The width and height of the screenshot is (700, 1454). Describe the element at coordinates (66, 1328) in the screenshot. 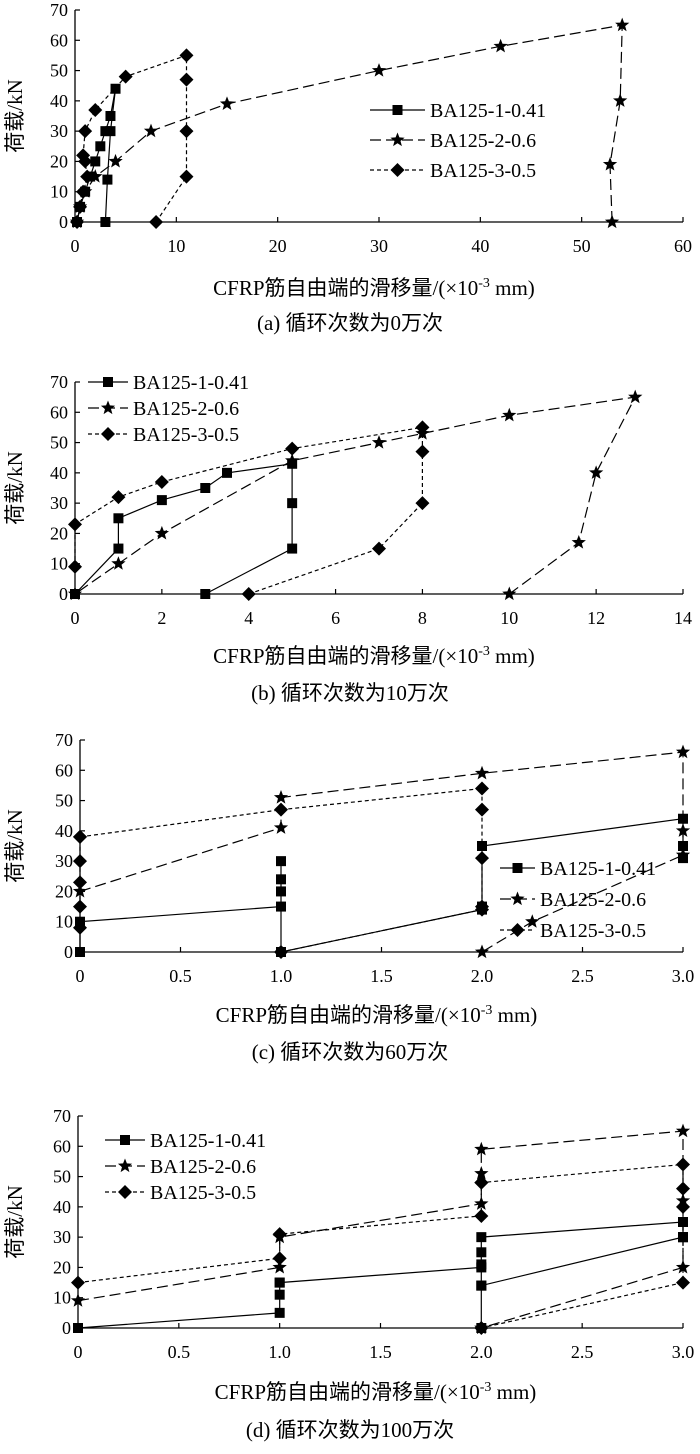

I see `y-tick-label: 0` at that location.